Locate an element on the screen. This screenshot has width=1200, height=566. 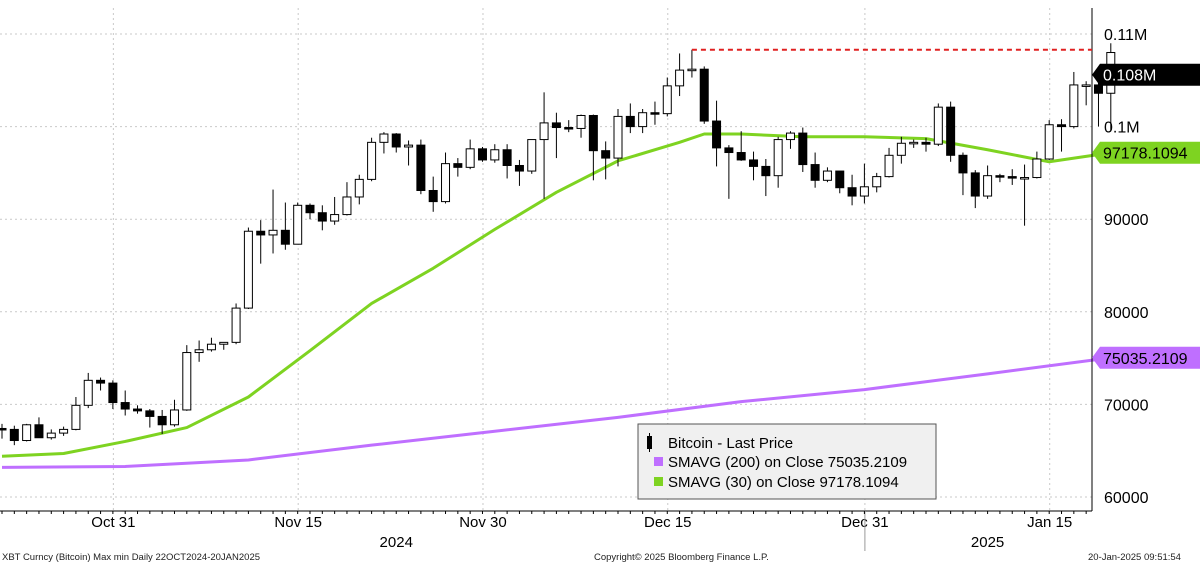
x-tick-label: Dec 15 is located at coordinates (668, 522).